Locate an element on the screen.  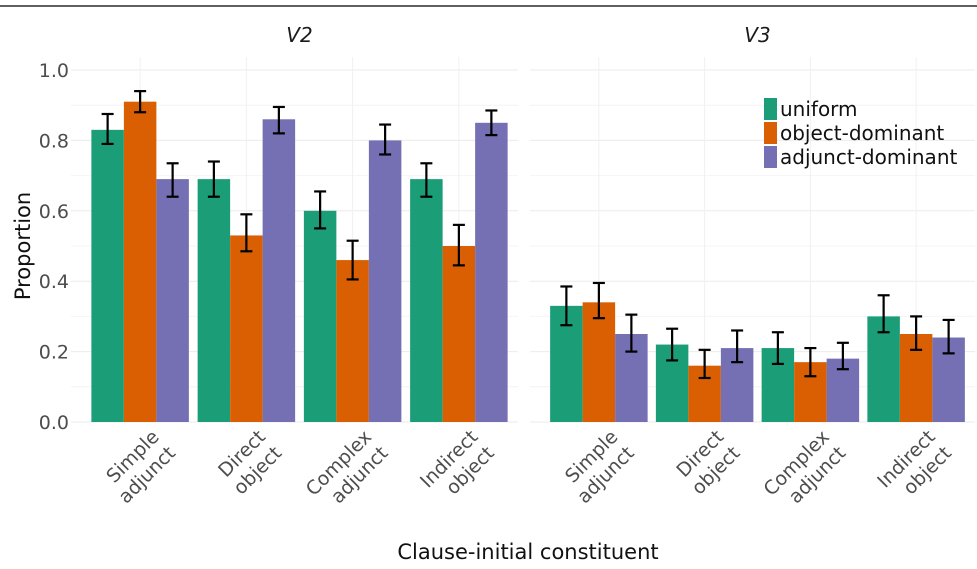
y-tick-label: 0.8 is located at coordinates (54, 141).